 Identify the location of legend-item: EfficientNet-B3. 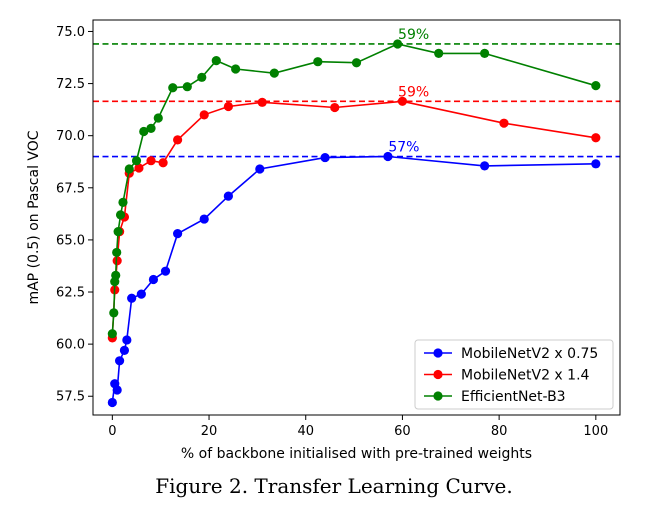
(495, 397).